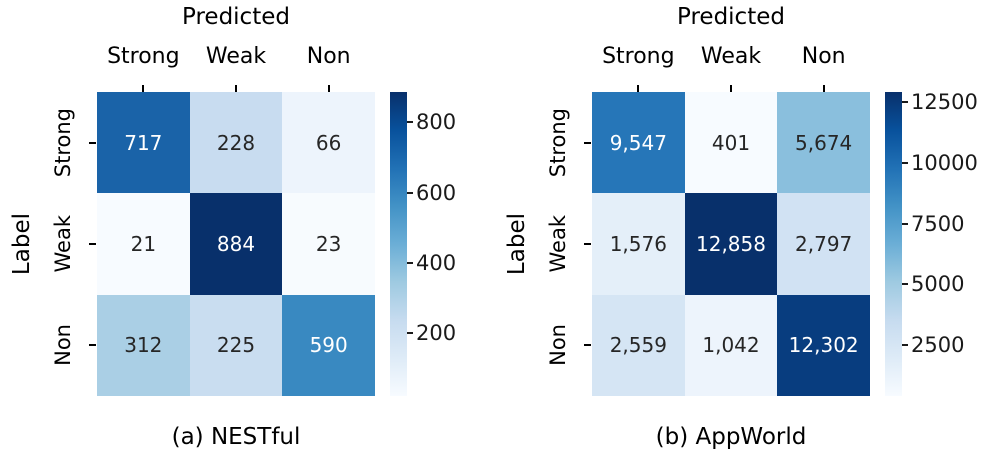 This screenshot has width=997, height=458. Describe the element at coordinates (823, 143) in the screenshot. I see `heatmap-cell: 5,674` at that location.